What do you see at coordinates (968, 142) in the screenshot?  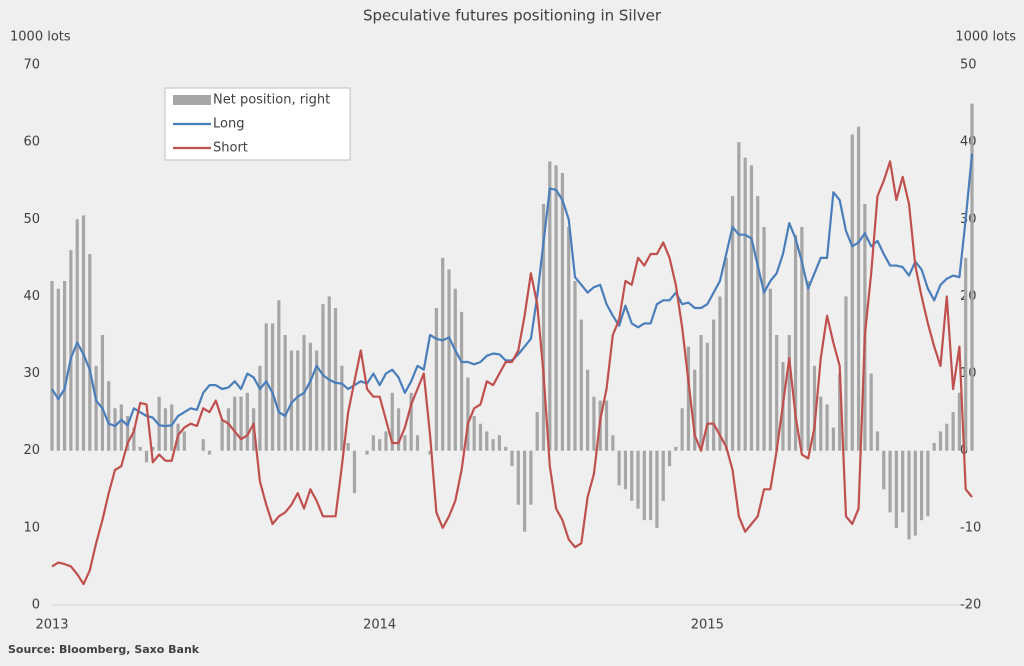 I see `y2-tick-label: 40` at bounding box center [968, 142].